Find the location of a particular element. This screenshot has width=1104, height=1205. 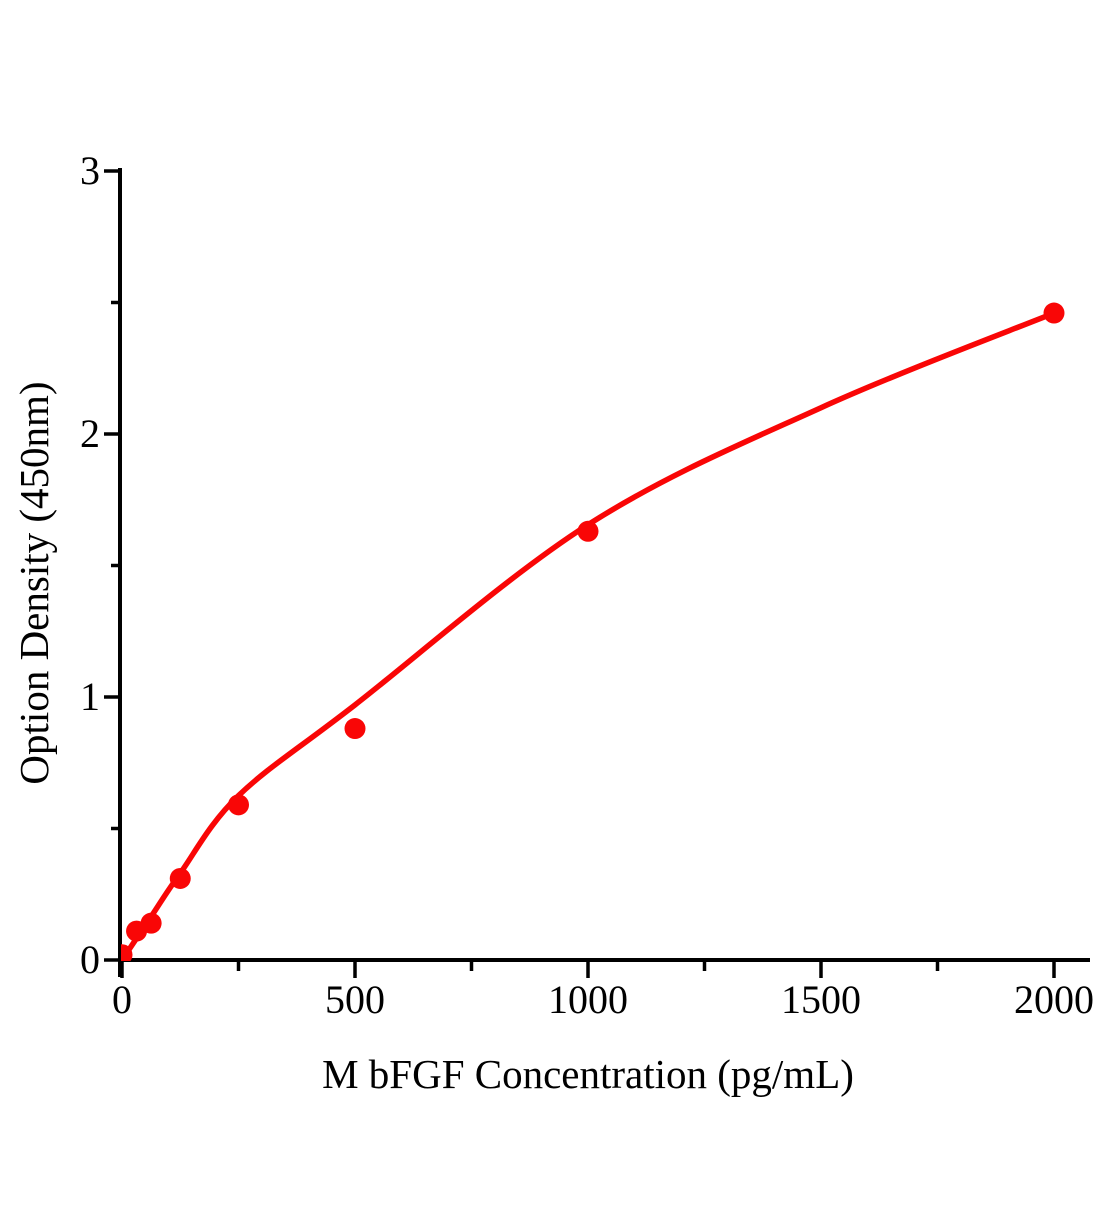

y-tick-label: 3 is located at coordinates (90, 170).